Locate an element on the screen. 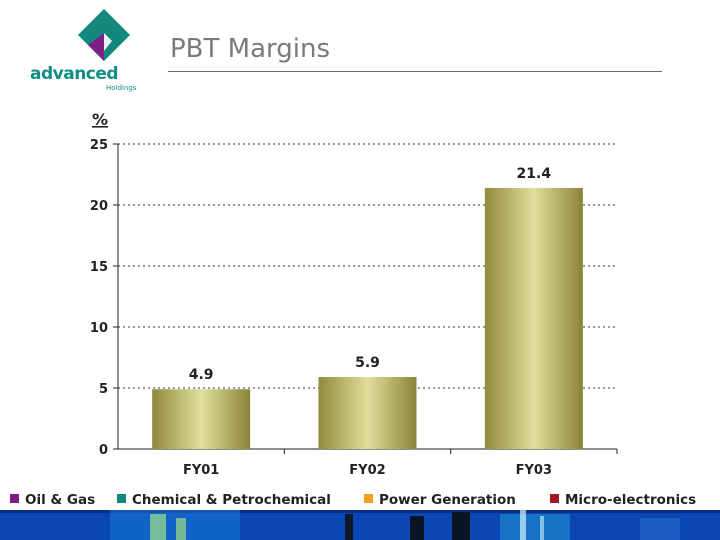 The image size is (720, 540). legend-item: Power Generation is located at coordinates (440, 500).